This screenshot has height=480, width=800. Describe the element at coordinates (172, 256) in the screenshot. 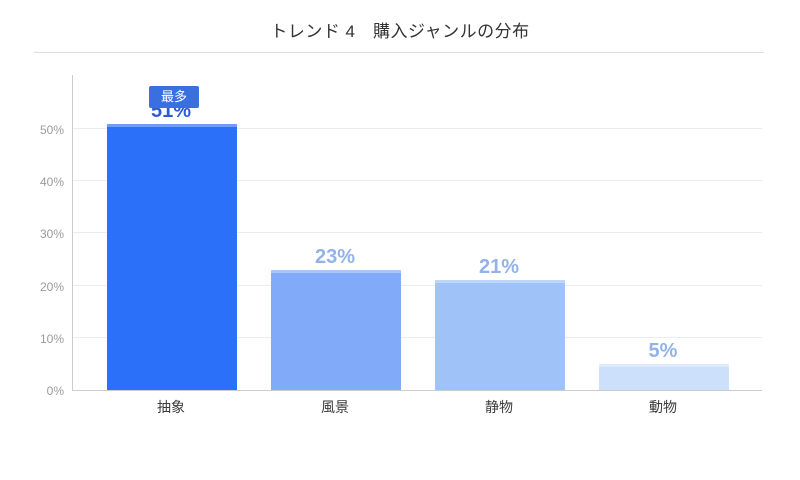

I see `bar-抽象` at that location.